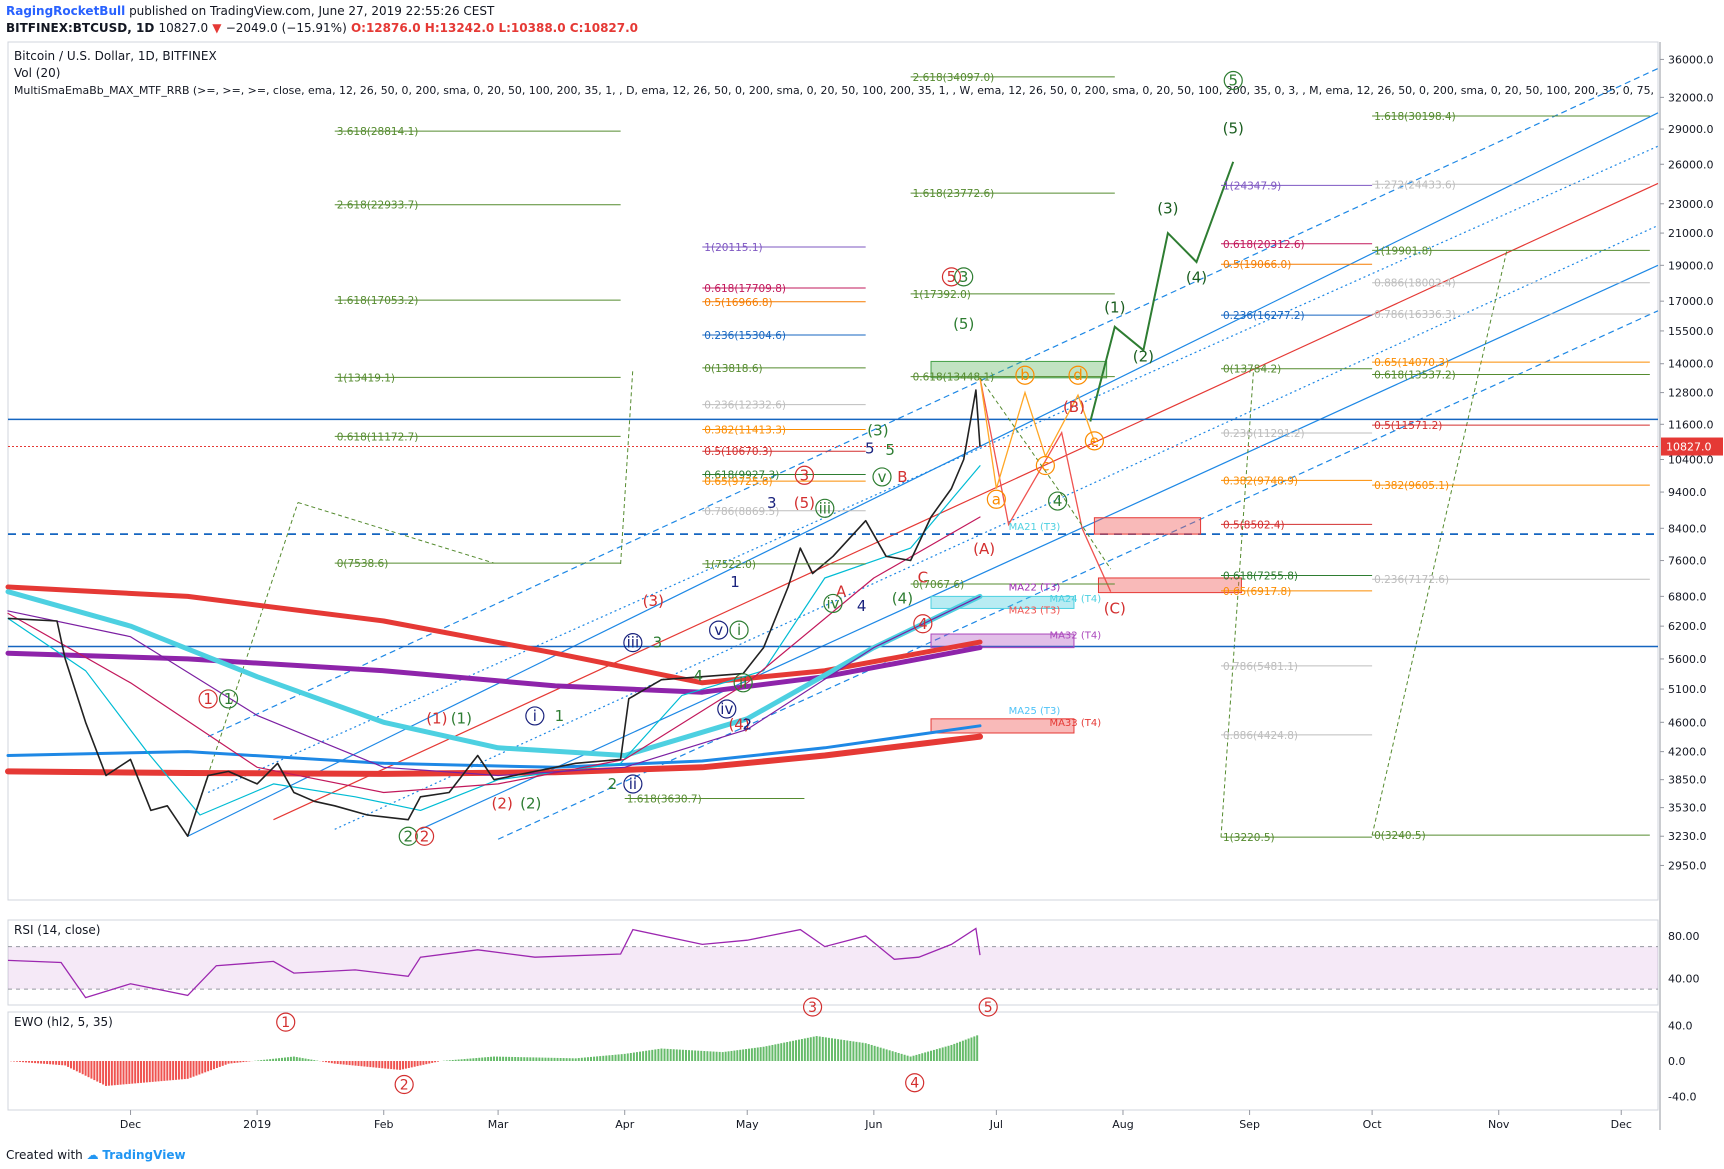 Image resolution: width=1724 pixels, height=1169 pixels. Describe the element at coordinates (873, 1124) in the screenshot. I see `x-tick-label: Jun` at that location.